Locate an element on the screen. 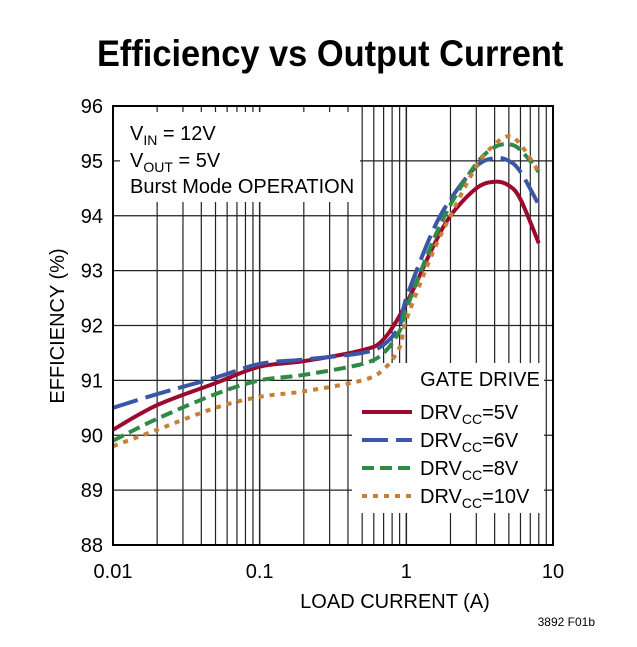  legend-title: GATE DRIVE is located at coordinates (480, 380).